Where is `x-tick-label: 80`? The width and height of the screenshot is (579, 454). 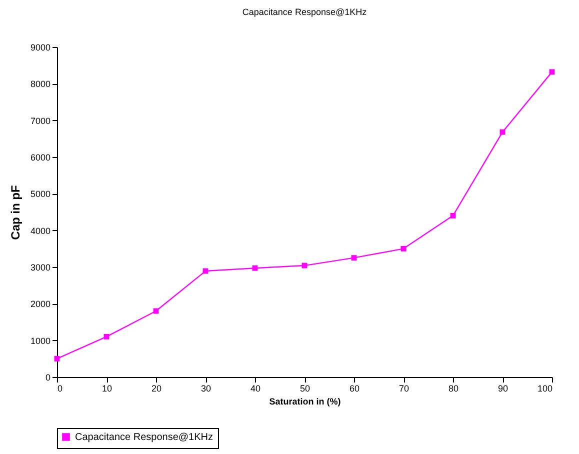 x-tick-label: 80 is located at coordinates (453, 389).